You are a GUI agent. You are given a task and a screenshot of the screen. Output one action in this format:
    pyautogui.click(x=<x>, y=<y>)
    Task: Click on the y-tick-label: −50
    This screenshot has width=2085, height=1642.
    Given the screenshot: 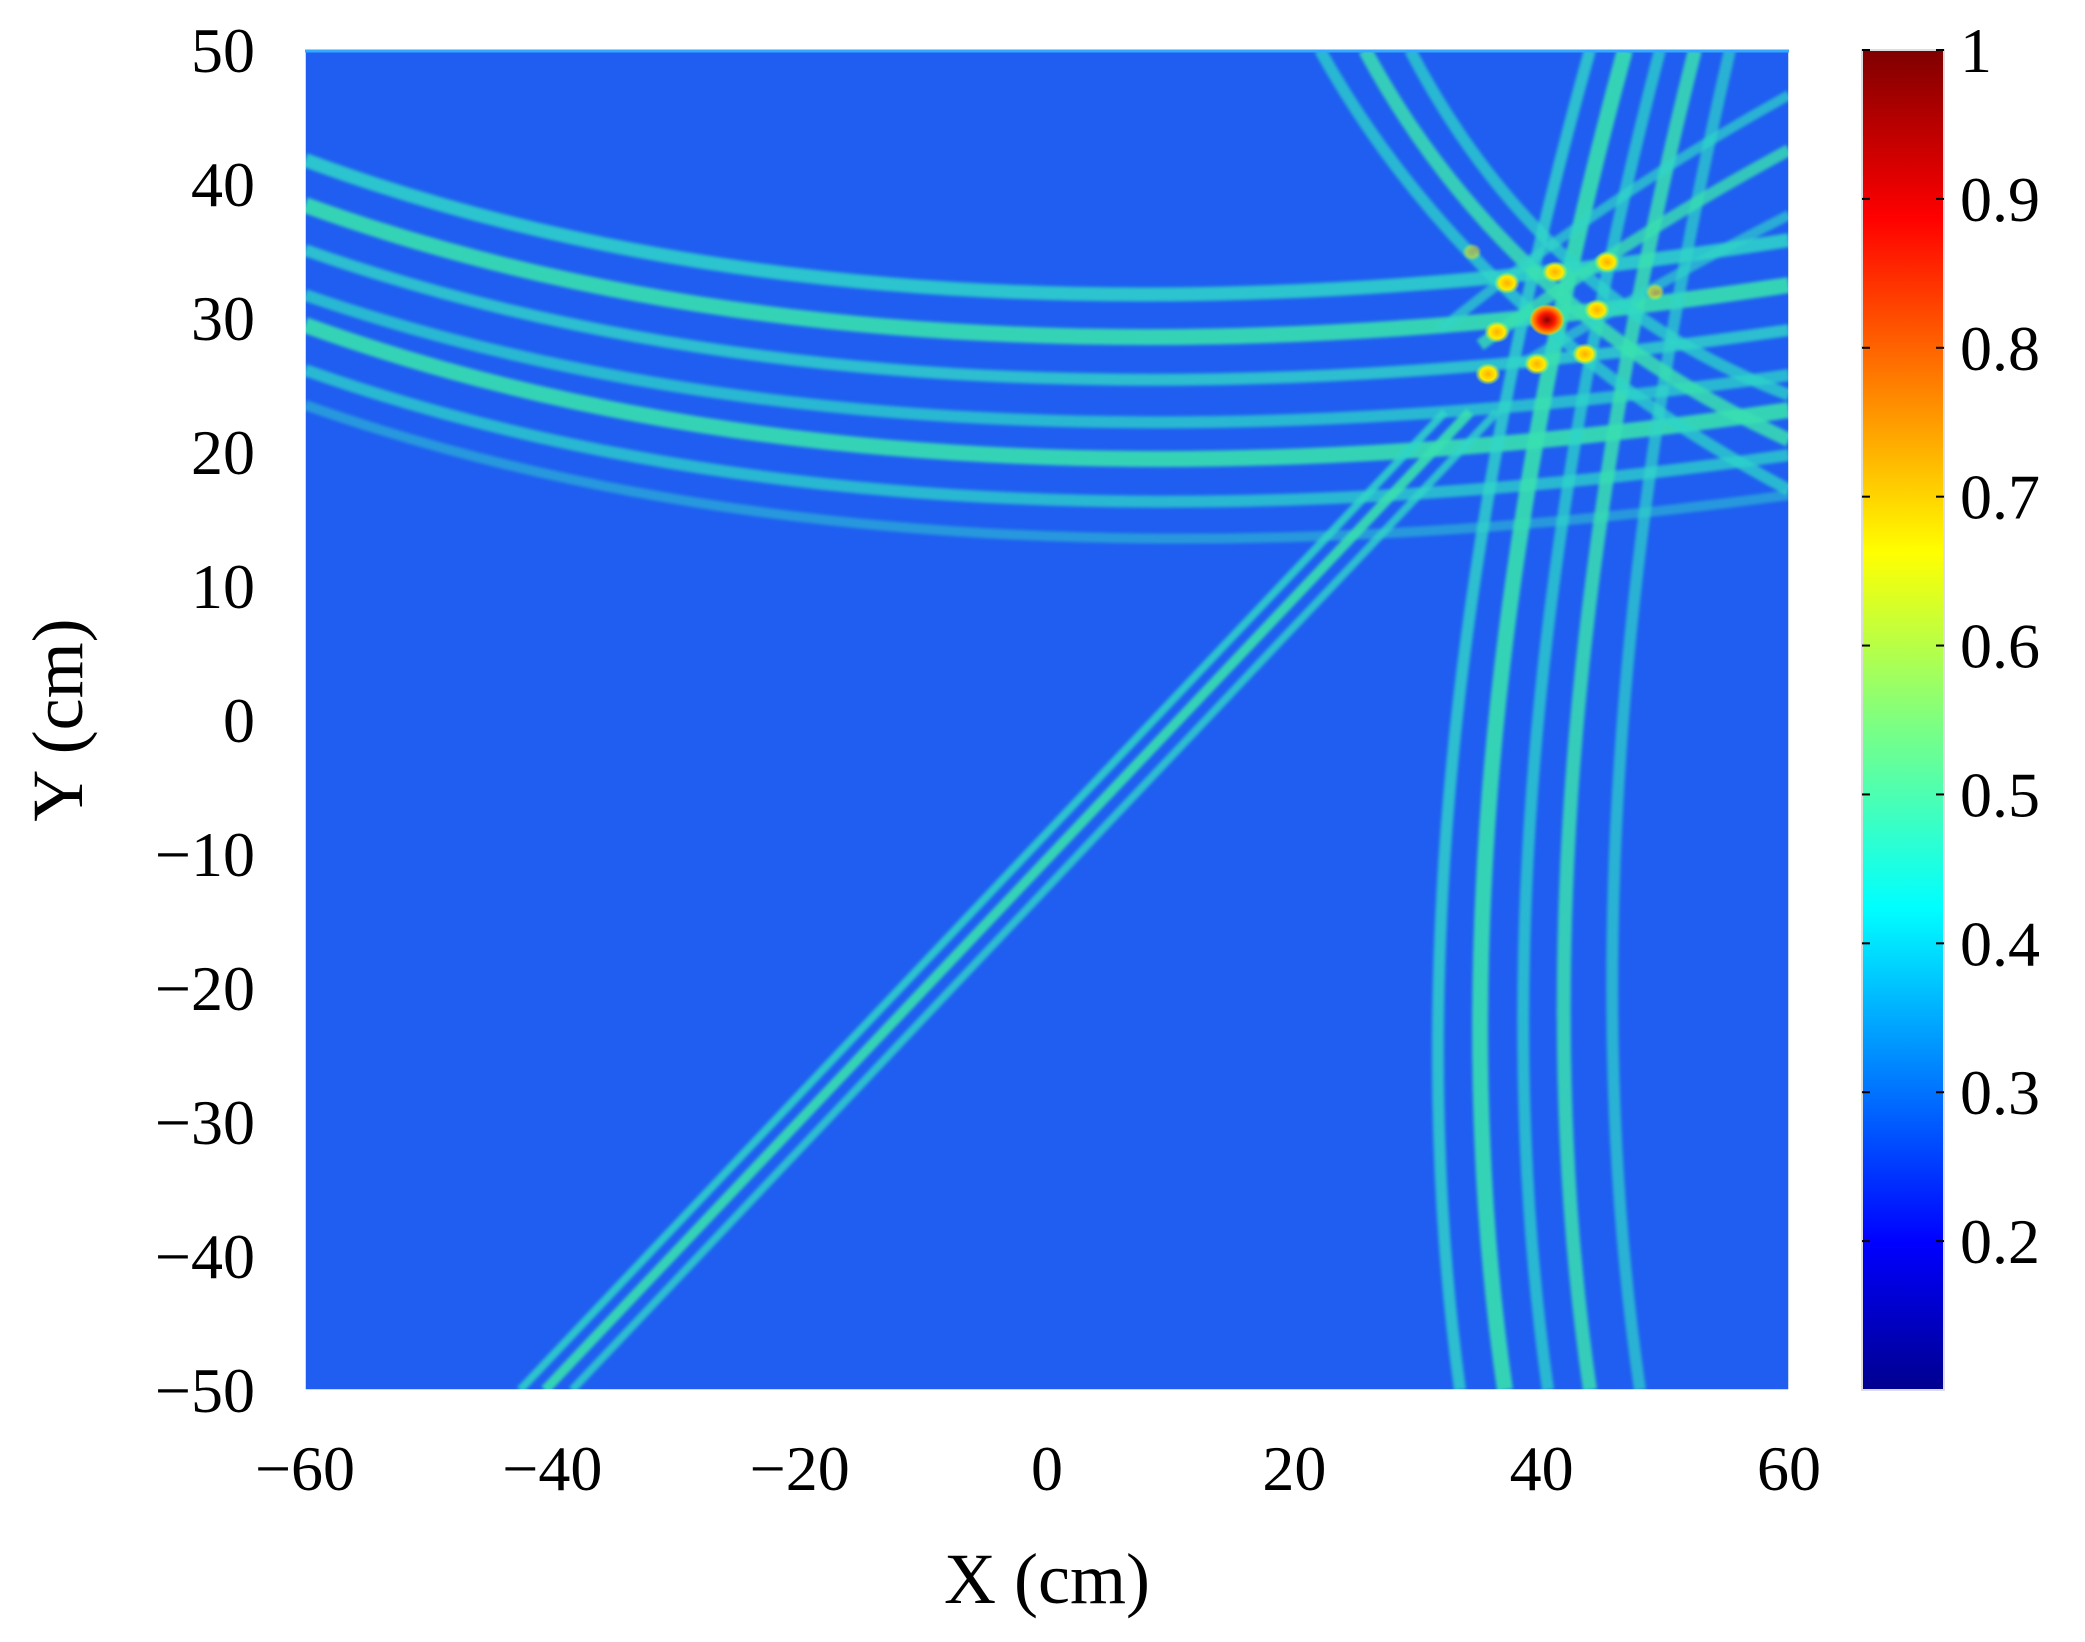 What is the action you would take?
    pyautogui.click(x=205, y=1390)
    